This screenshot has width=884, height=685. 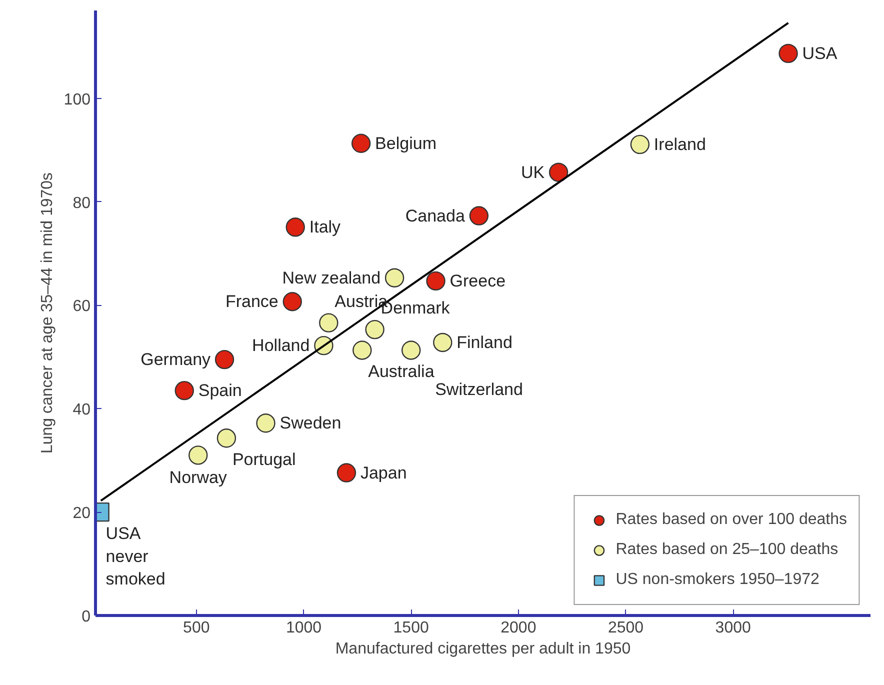 What do you see at coordinates (727, 550) in the screenshot?
I see `legend-label: Rates based on 25–100 deaths` at bounding box center [727, 550].